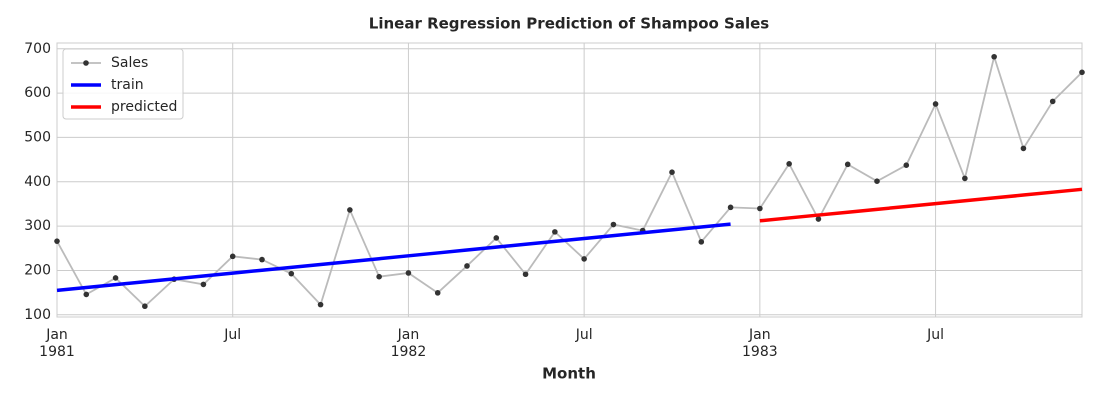  What do you see at coordinates (37, 315) in the screenshot?
I see `y-tick-label: 100` at bounding box center [37, 315].